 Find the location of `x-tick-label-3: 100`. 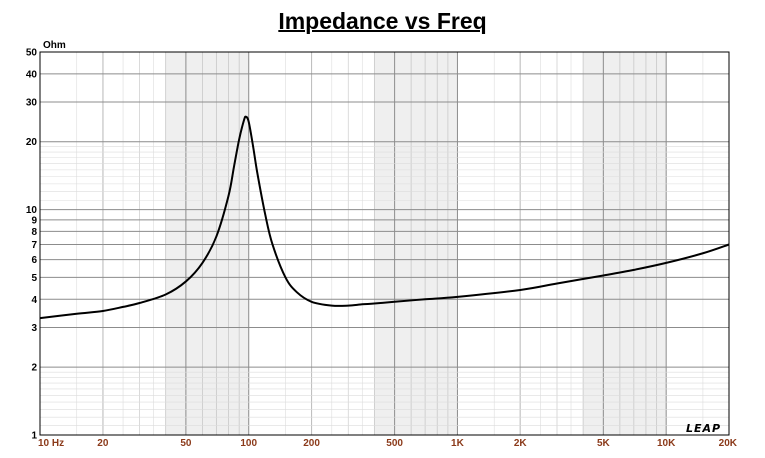

x-tick-label-3: 100 is located at coordinates (248, 443).